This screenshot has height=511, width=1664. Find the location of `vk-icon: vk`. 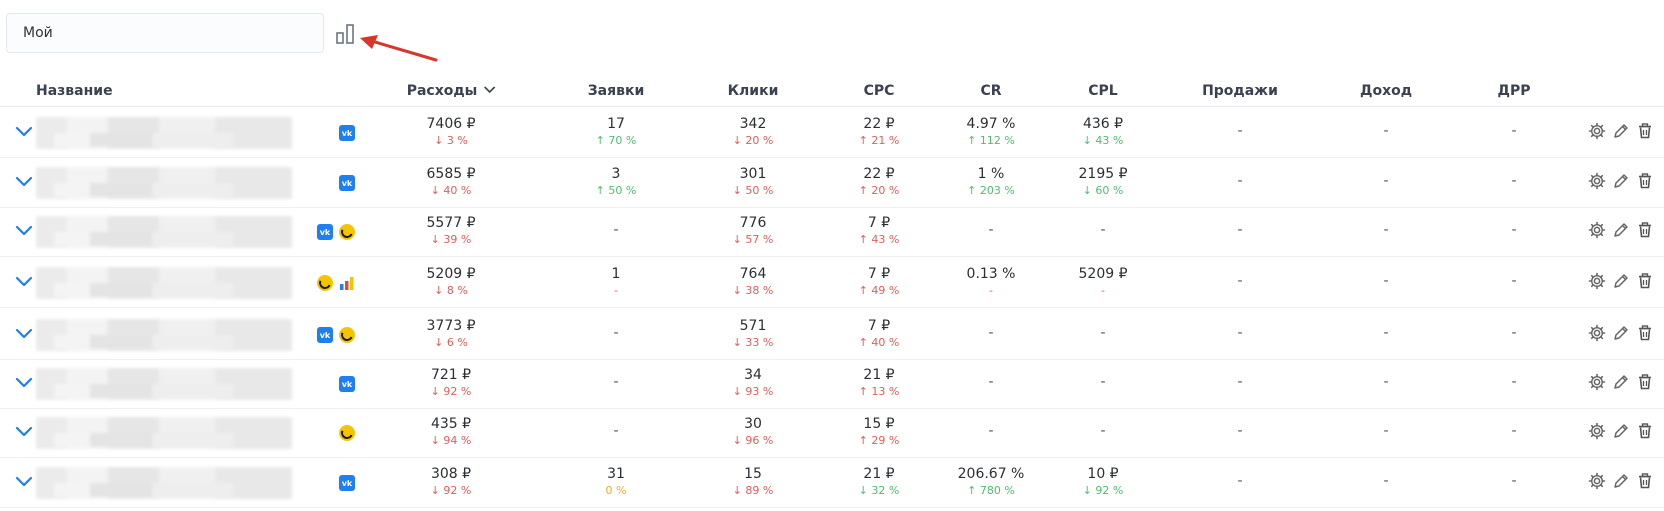

vk-icon: vk is located at coordinates (347, 483).